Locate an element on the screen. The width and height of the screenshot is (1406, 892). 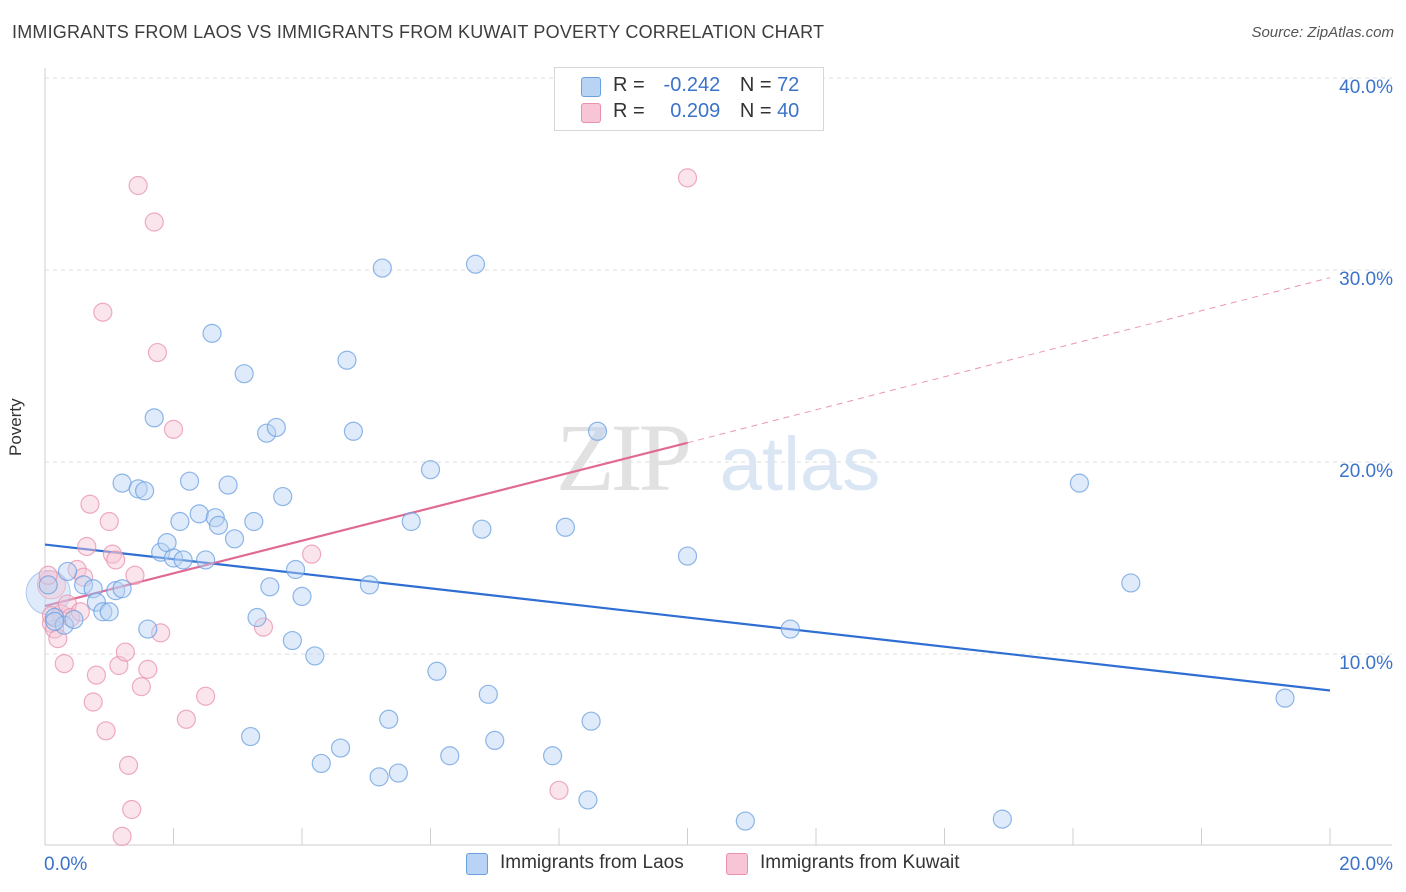
legend-swatch-kuwait is located at coordinates (591, 113).